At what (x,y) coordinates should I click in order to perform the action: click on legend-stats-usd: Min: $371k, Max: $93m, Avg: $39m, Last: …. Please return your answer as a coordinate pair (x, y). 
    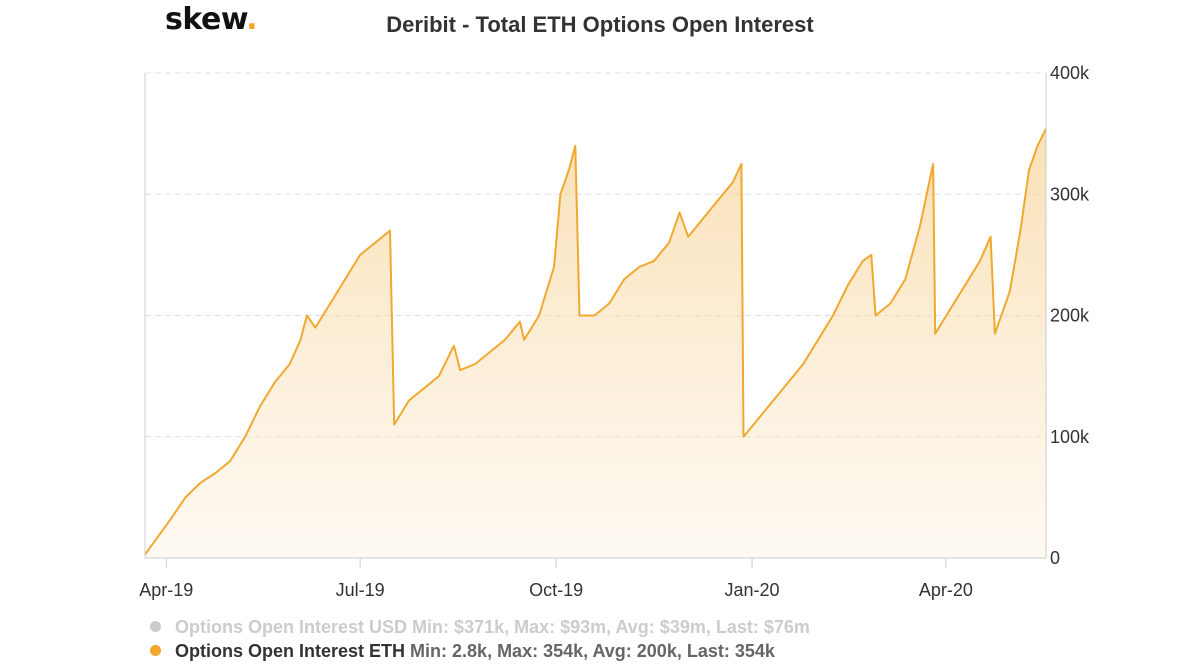
    Looking at the image, I should click on (611, 627).